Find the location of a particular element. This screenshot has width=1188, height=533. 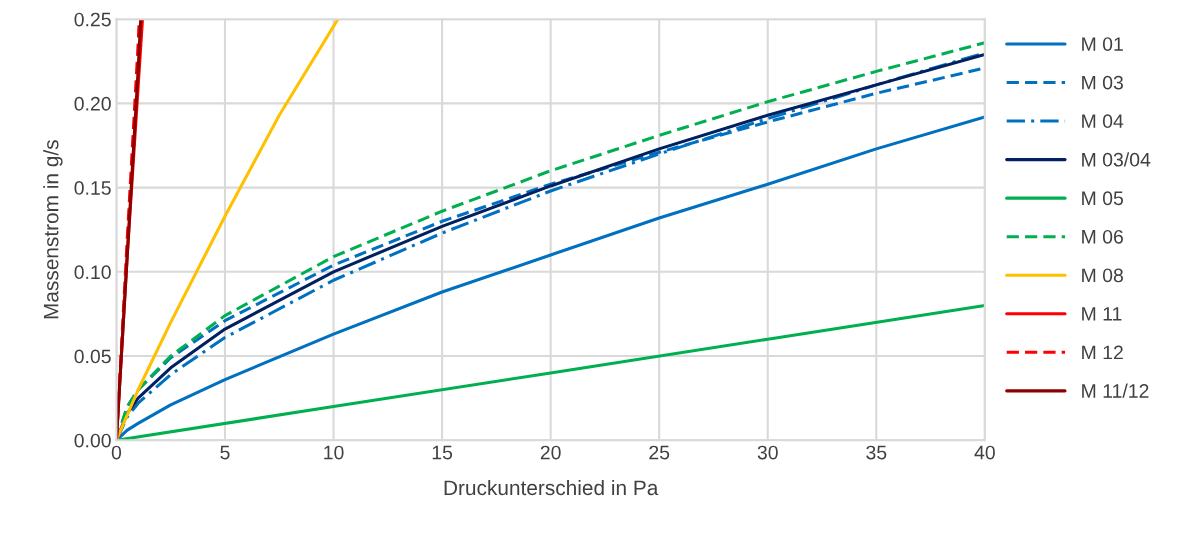

y-tick-label: 0.20 is located at coordinates (92, 103).